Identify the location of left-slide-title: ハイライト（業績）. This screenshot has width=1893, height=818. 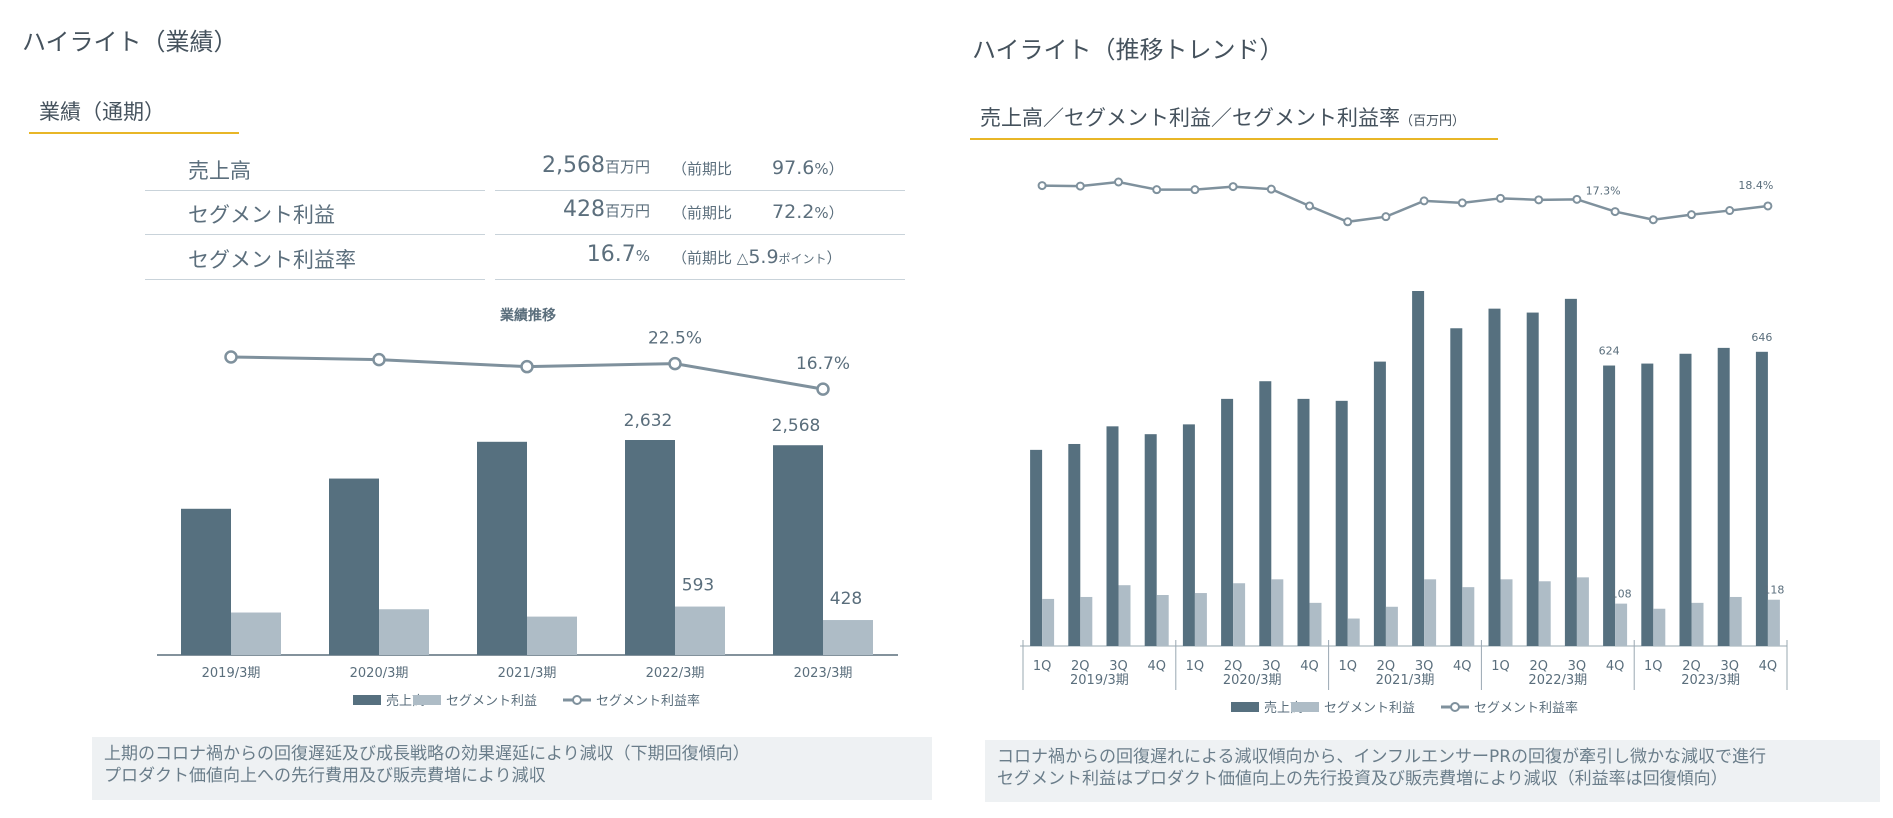
(130, 42).